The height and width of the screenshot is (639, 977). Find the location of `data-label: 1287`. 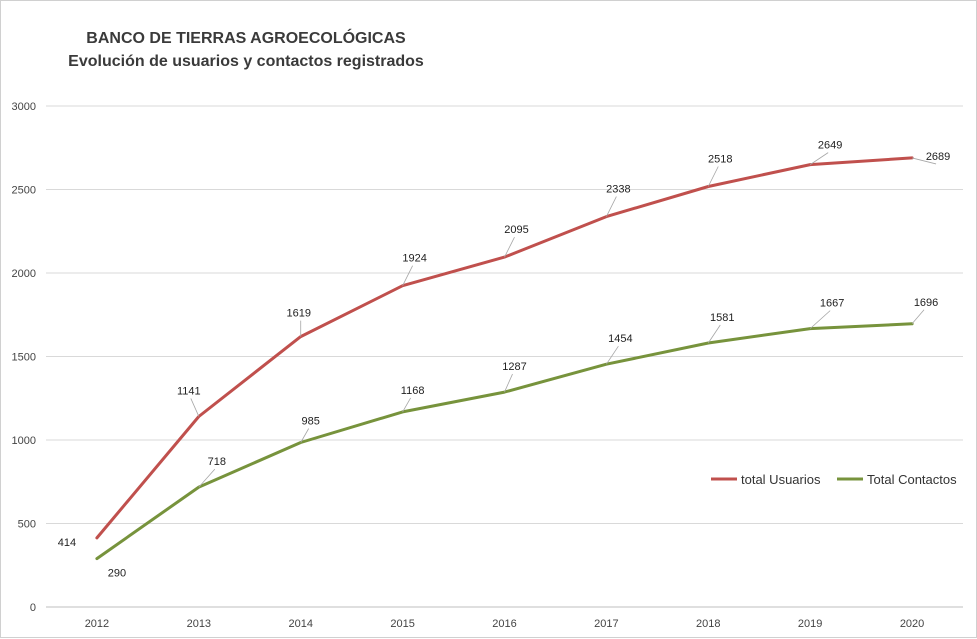

data-label: 1287 is located at coordinates (514, 367).